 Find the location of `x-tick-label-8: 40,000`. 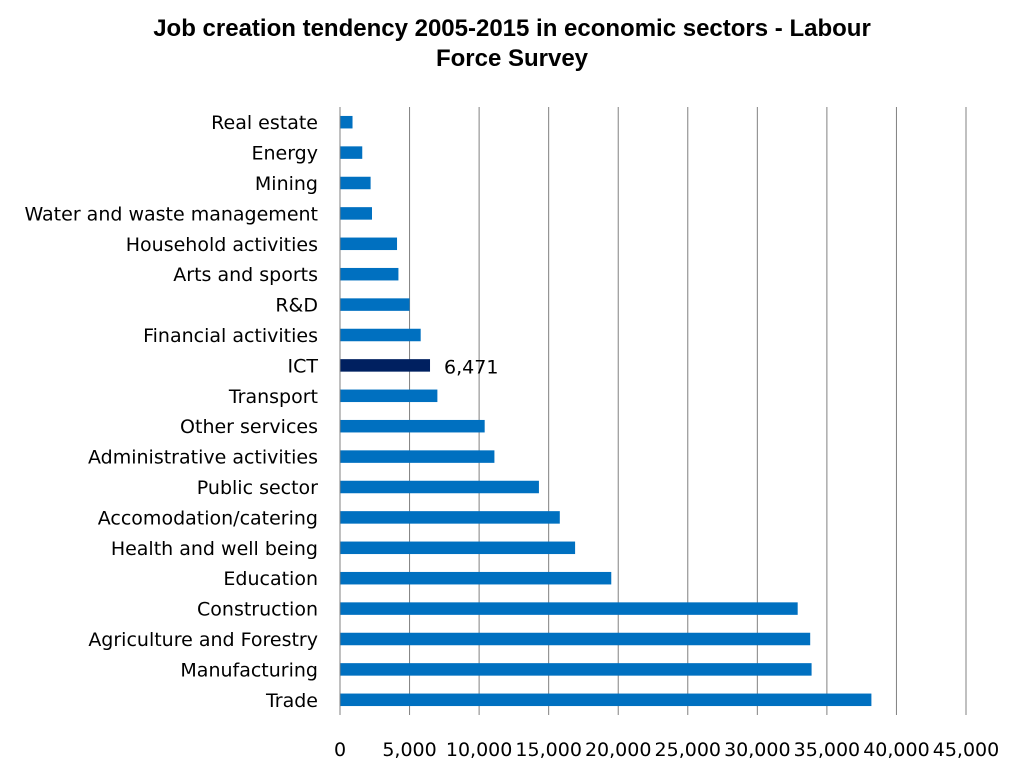

x-tick-label-8: 40,000 is located at coordinates (896, 750).